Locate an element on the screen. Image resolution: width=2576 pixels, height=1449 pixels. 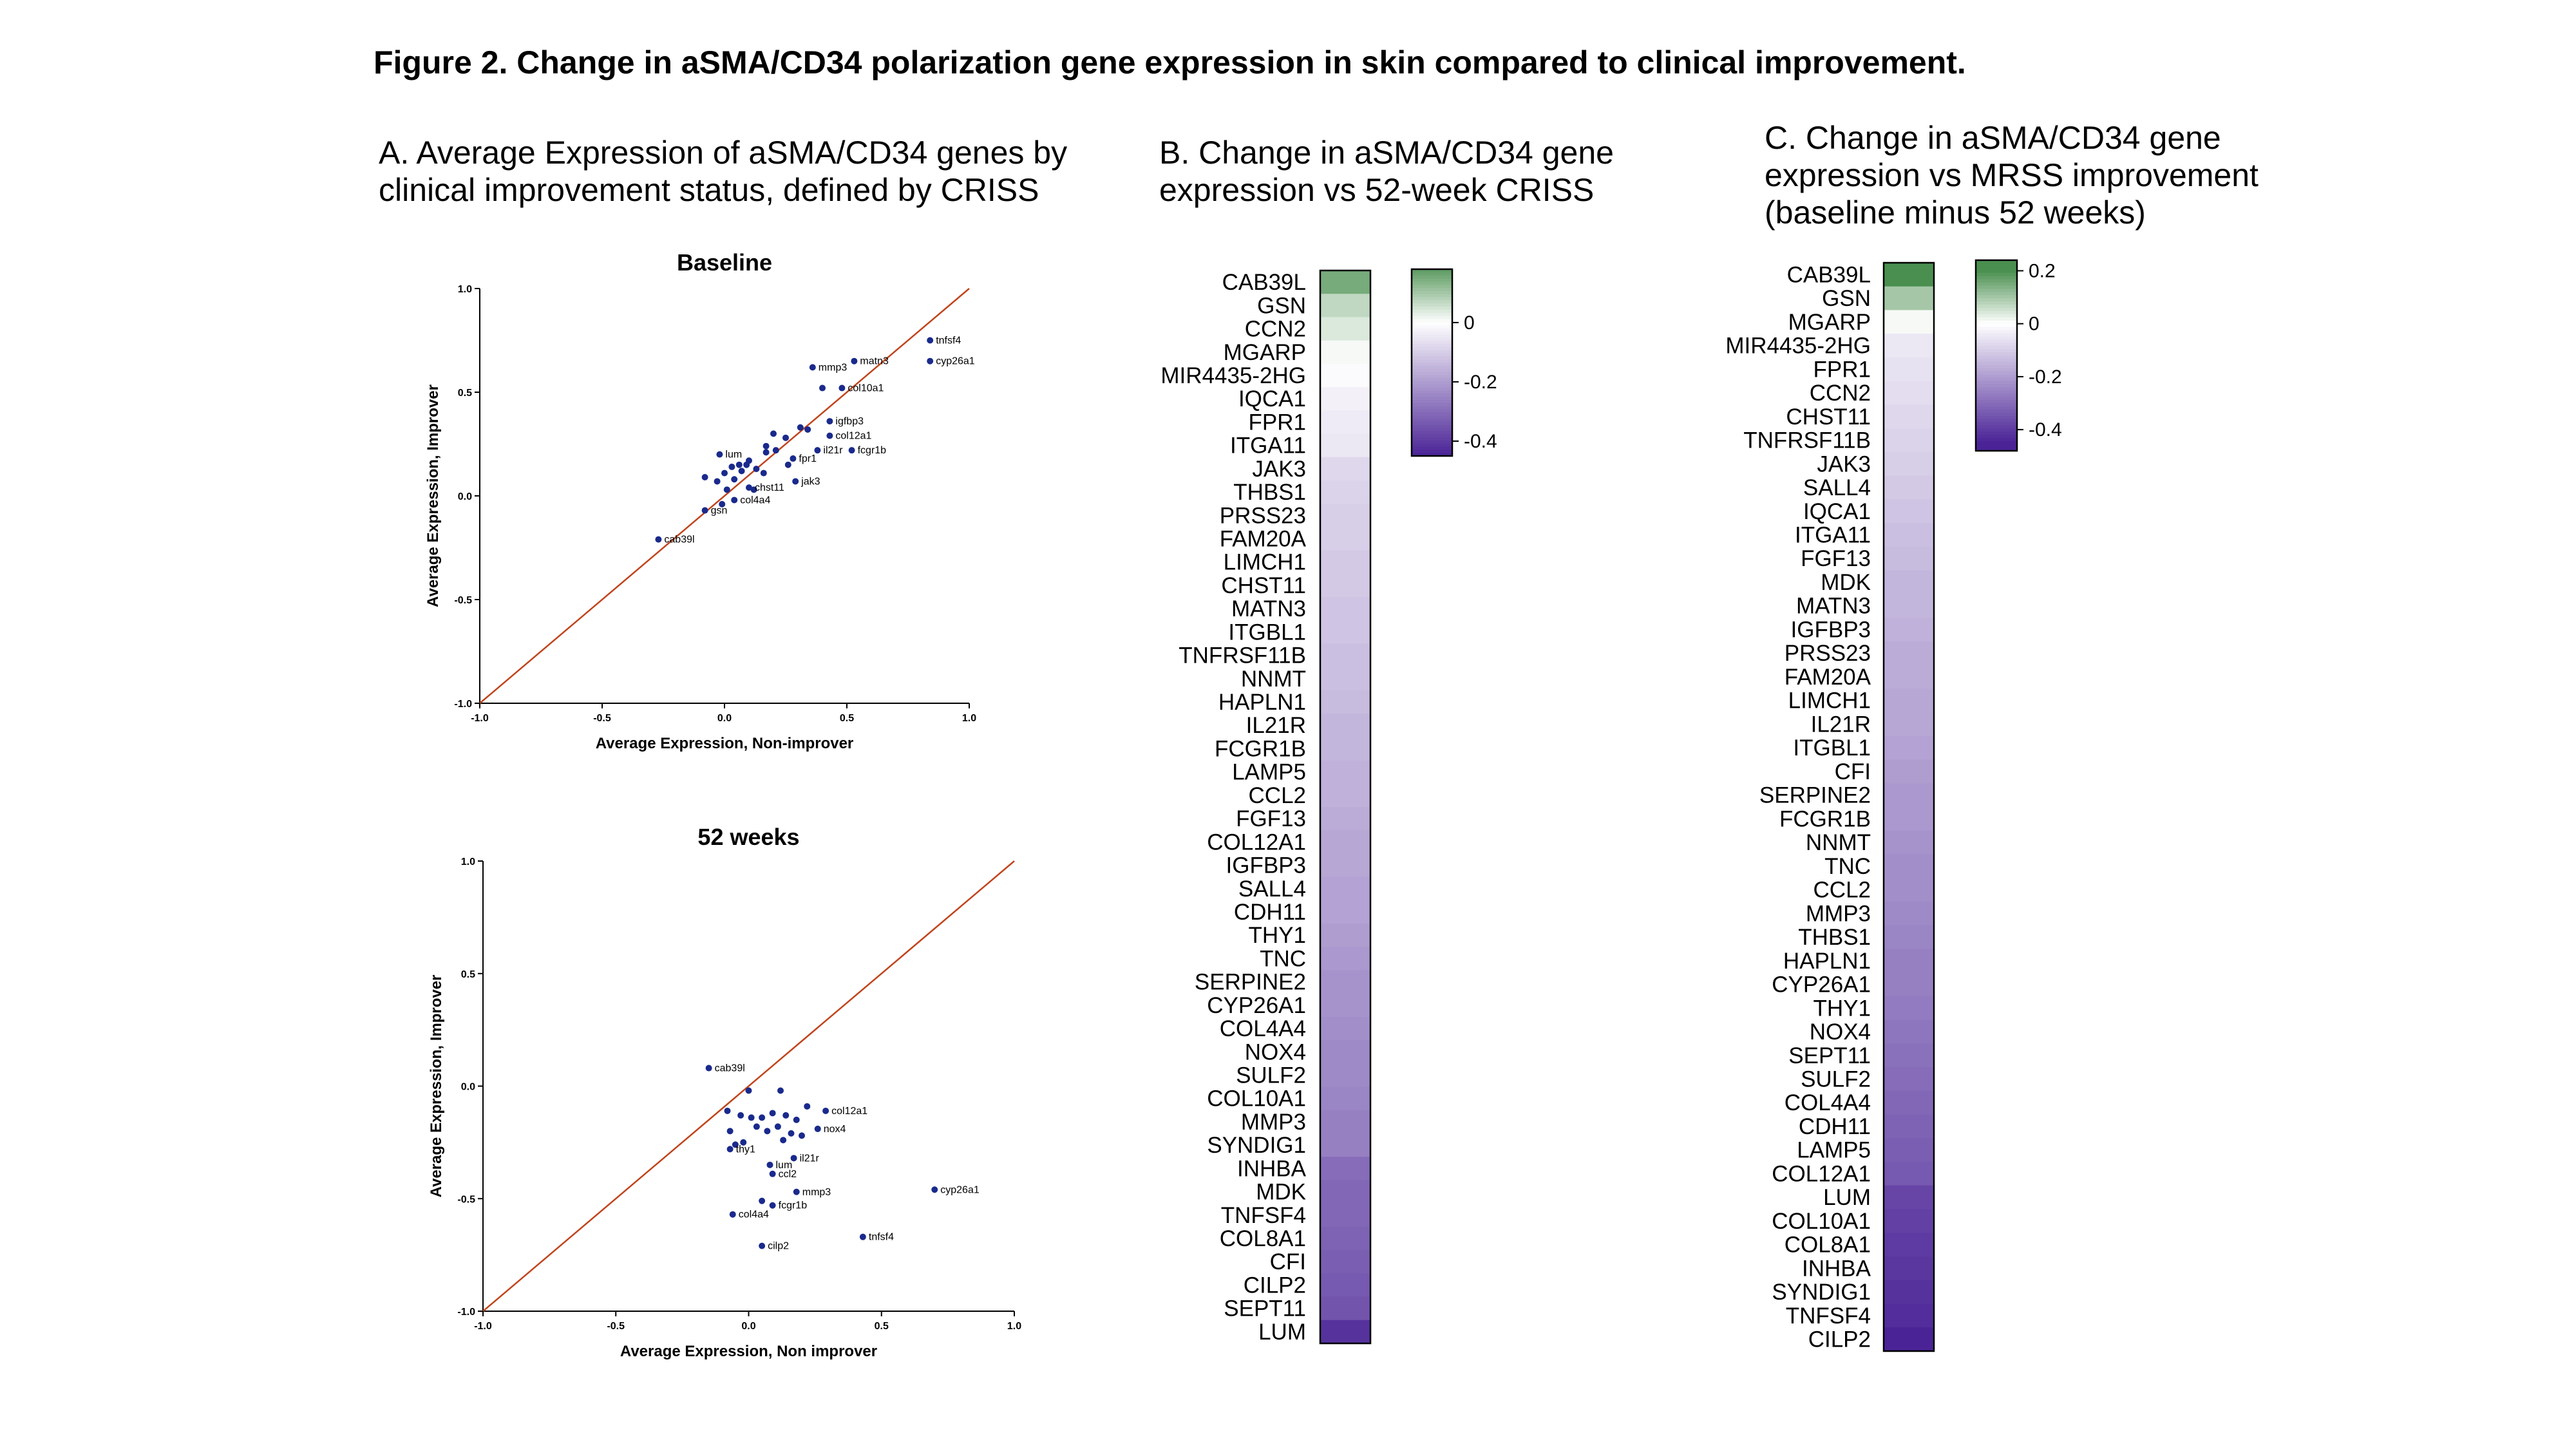
heatmap-2-gene-label: CYP26A1 is located at coordinates (1822, 985).